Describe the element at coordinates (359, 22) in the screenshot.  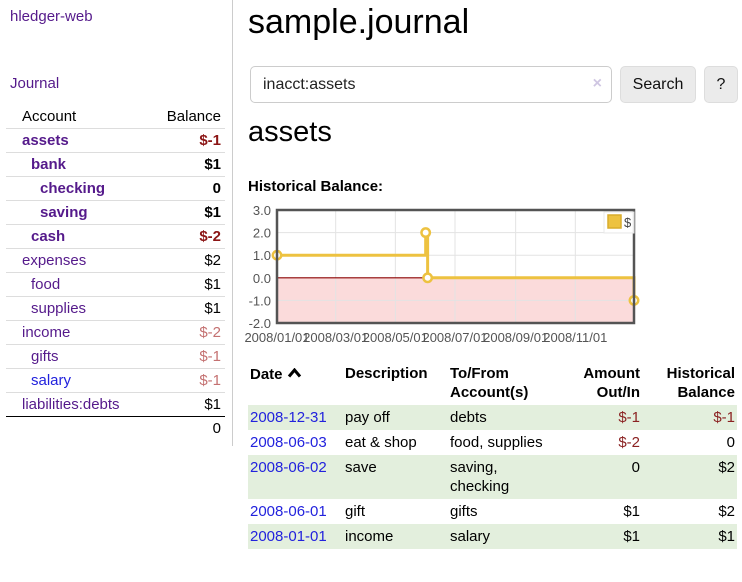
I see `page-title: sample.journal` at that location.